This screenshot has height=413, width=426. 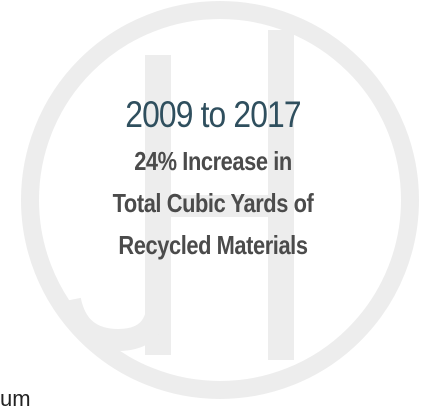 I want to click on increase-statement-line-2: Total Cubic Yards of, so click(x=213, y=203).